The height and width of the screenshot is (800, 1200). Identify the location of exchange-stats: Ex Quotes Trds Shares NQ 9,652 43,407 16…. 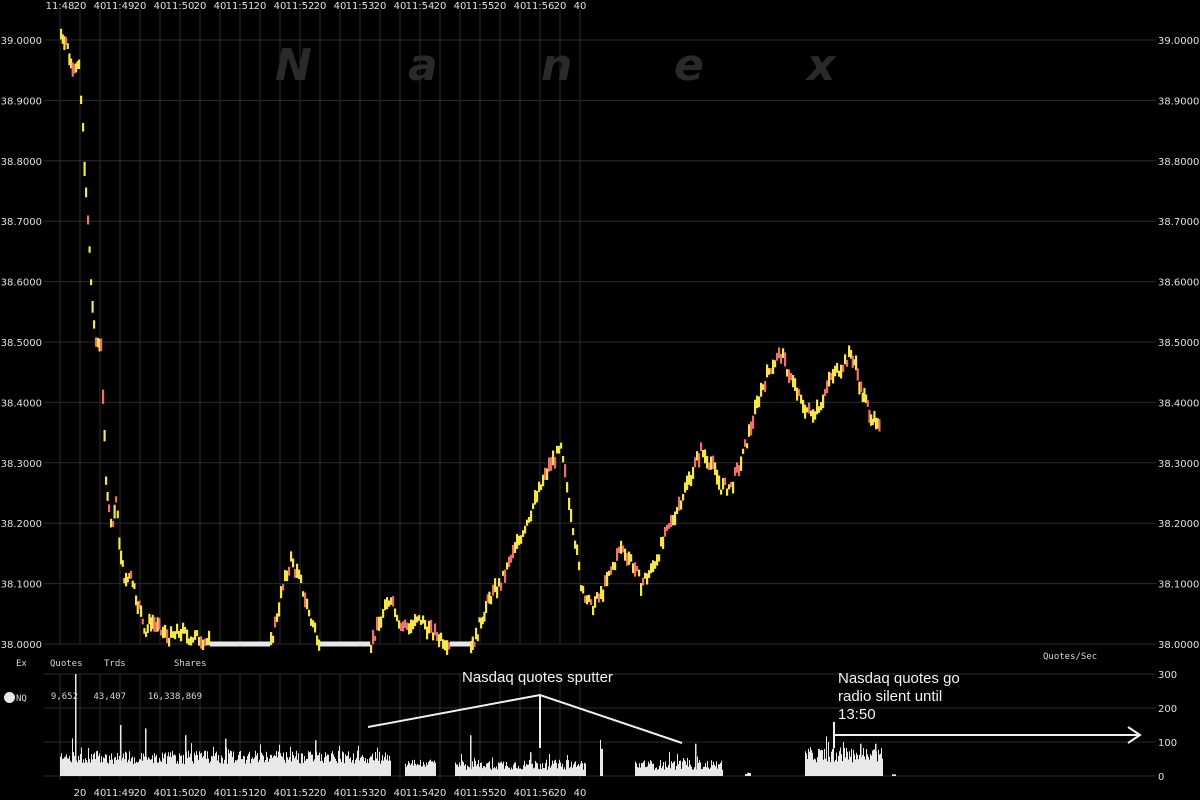
(127, 676).